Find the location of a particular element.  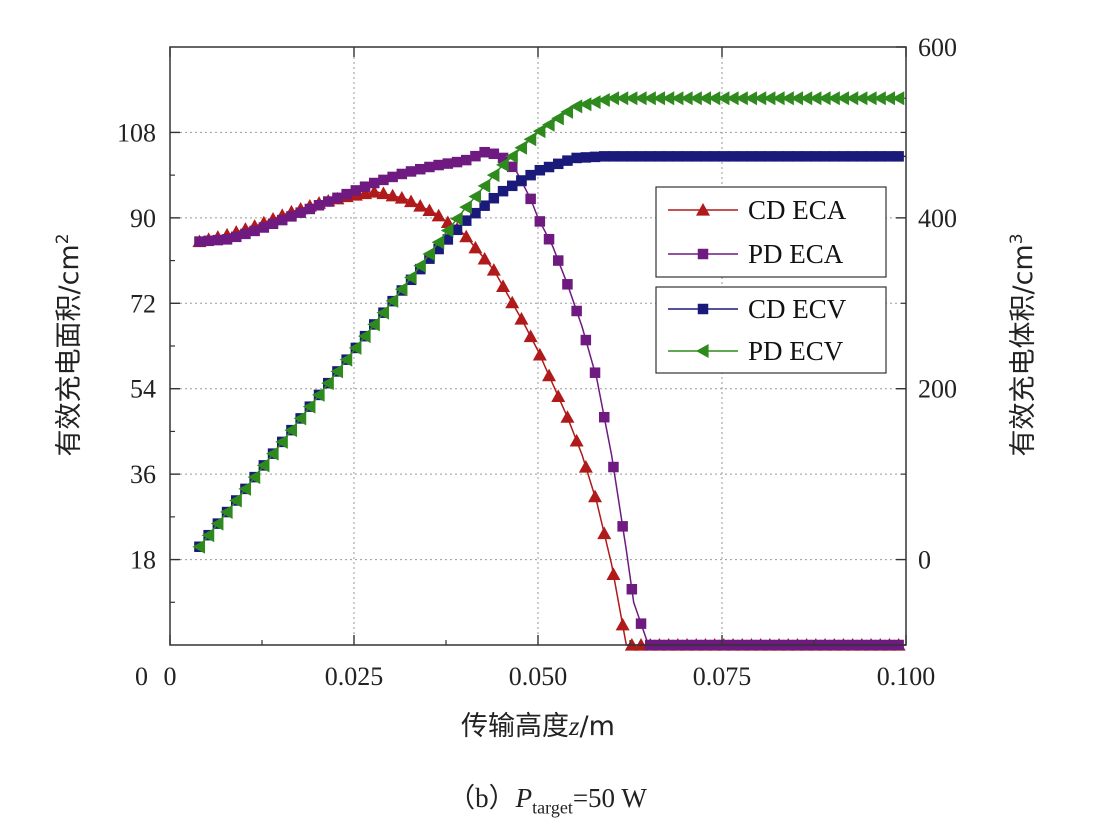

legend-volume: CD ECV PD ECV is located at coordinates (771, 330).